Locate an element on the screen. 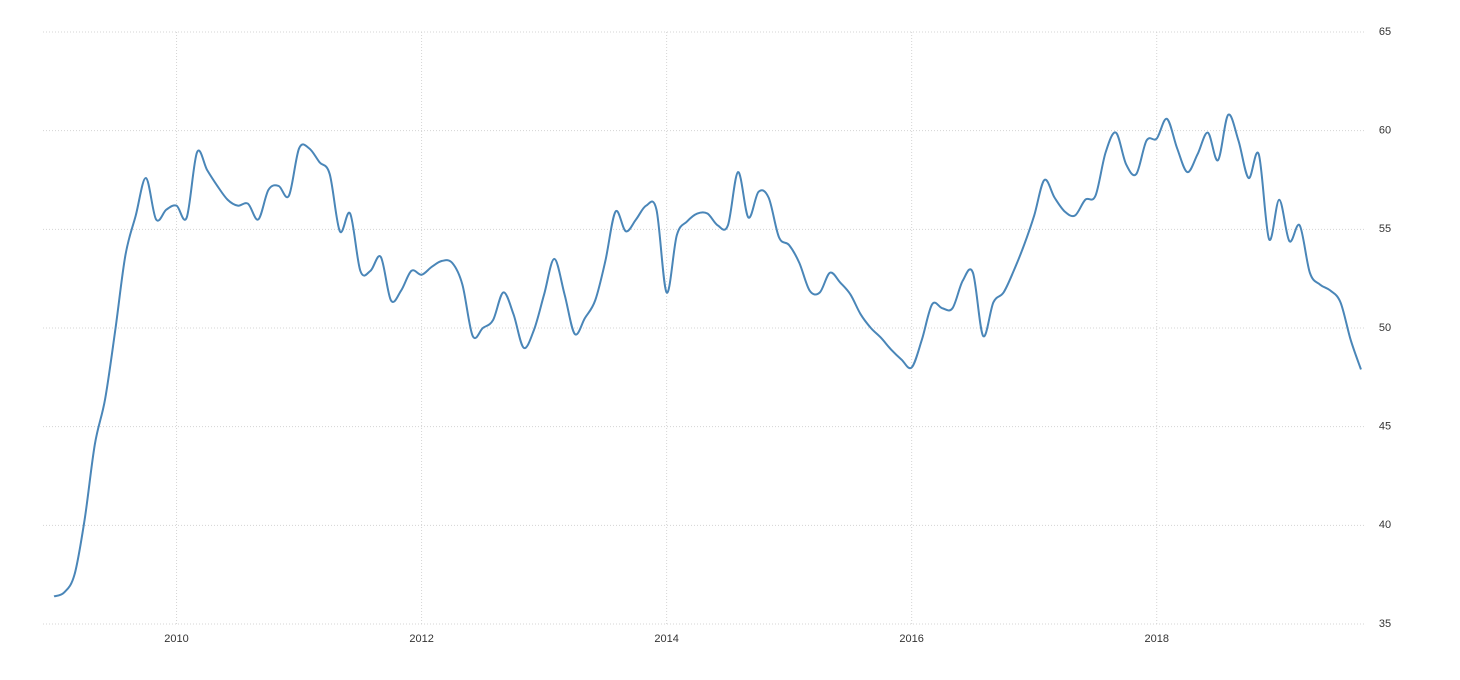 This screenshot has width=1460, height=680. y-tick-label: 55 is located at coordinates (1385, 229).